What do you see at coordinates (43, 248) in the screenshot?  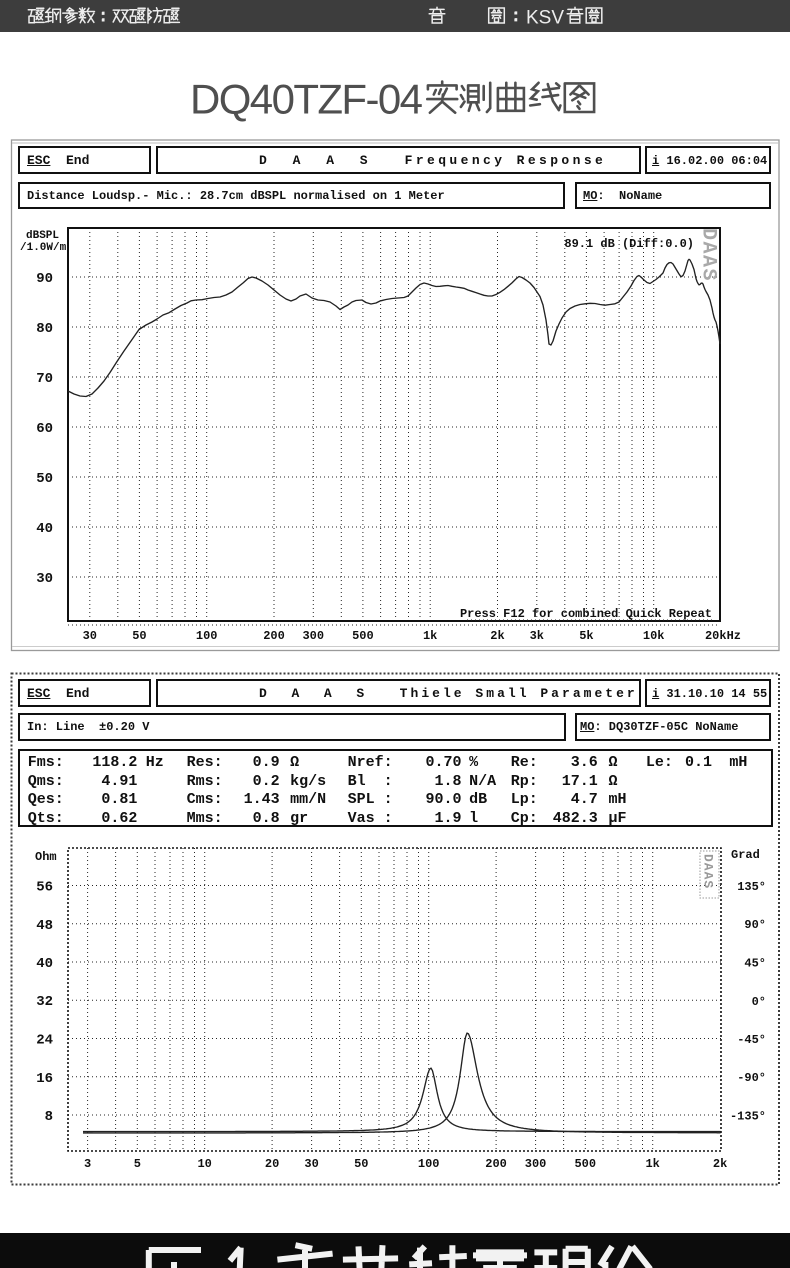 I see `svg-text: /1.0W/m` at bounding box center [43, 248].